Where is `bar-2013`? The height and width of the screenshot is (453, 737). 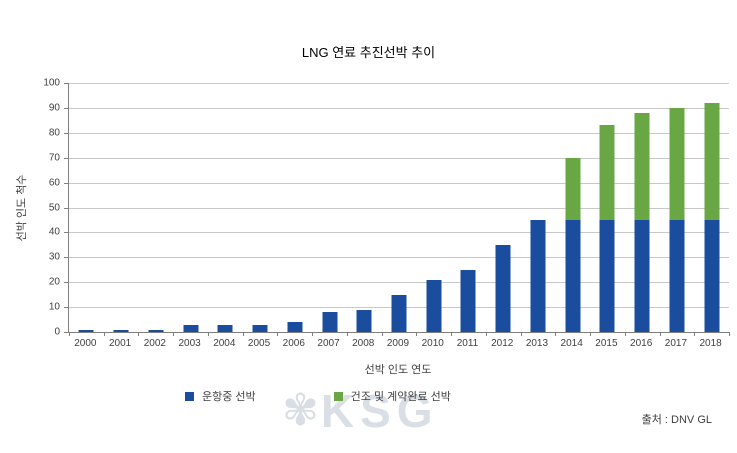 bar-2013 is located at coordinates (538, 275).